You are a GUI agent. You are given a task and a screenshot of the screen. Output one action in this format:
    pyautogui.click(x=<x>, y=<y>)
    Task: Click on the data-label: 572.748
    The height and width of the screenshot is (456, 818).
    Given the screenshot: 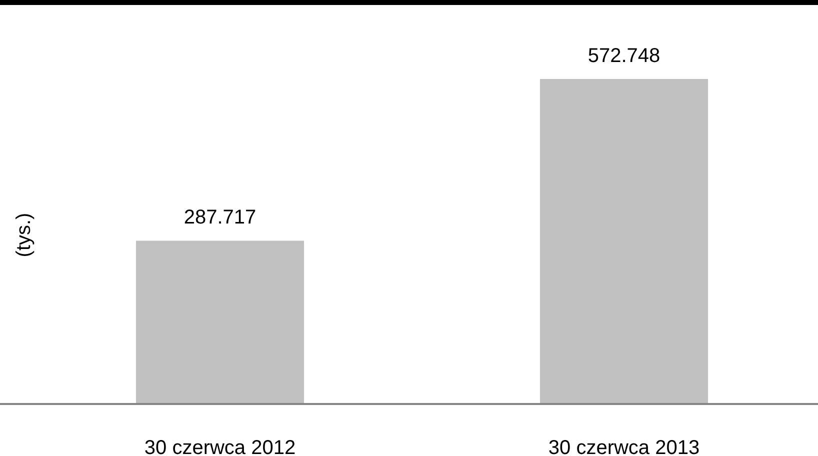 What is the action you would take?
    pyautogui.click(x=624, y=56)
    